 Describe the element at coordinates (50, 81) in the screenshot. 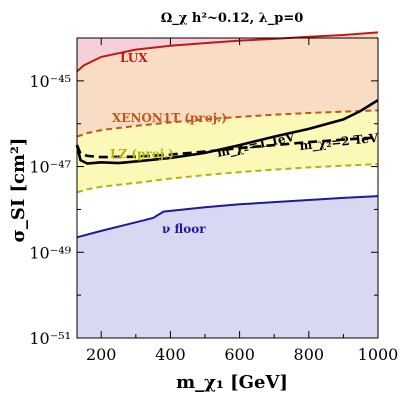

I see `y-tick-label: 10⁻⁴⁵` at that location.